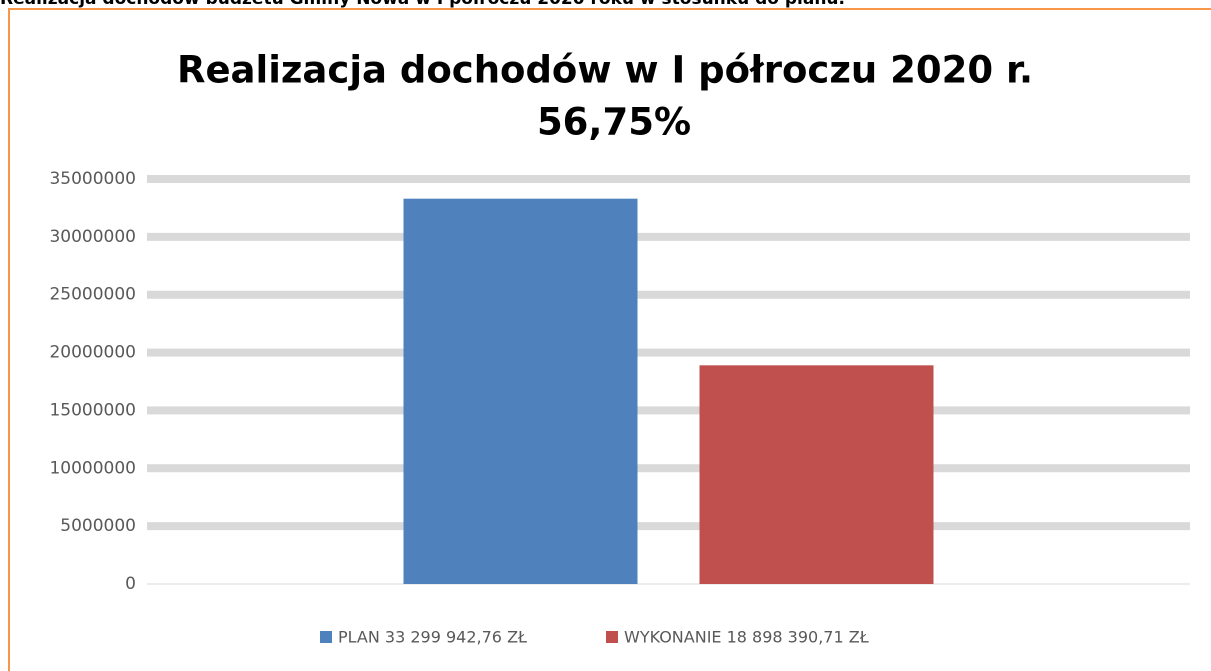 The height and width of the screenshot is (671, 1211). Describe the element at coordinates (605, 70) in the screenshot. I see `chart-title: Realizacja dochodów w I półroczu 2020 r.` at that location.